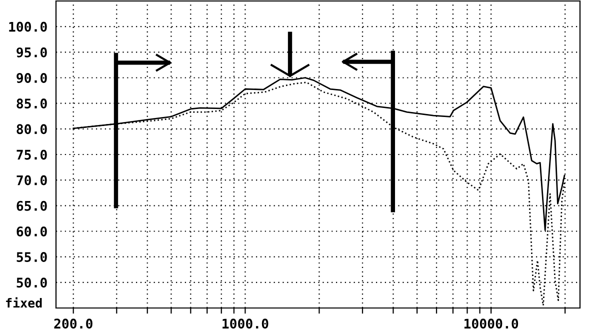  I want to click on y-tick-label: 95.0, so click(31, 52).